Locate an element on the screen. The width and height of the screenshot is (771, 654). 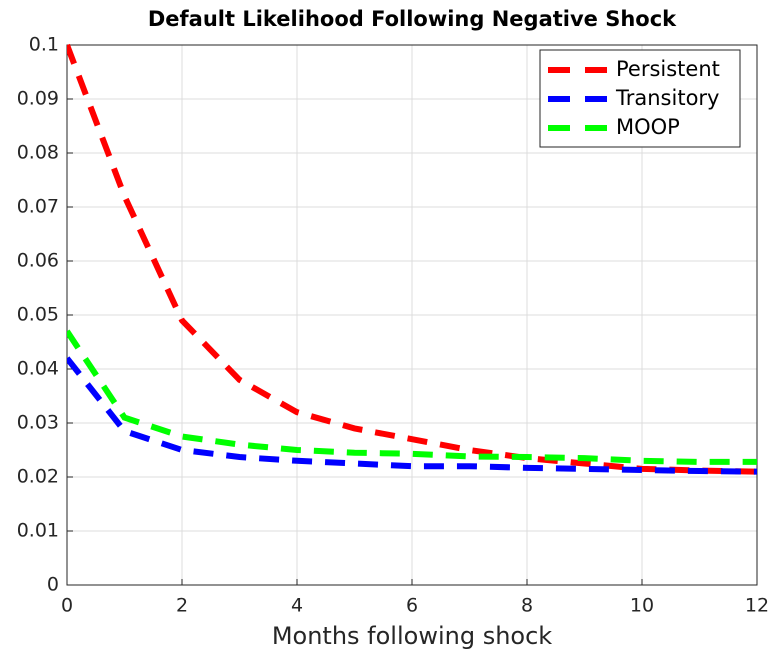
y-tick-label: 0.07 is located at coordinates (38, 207).